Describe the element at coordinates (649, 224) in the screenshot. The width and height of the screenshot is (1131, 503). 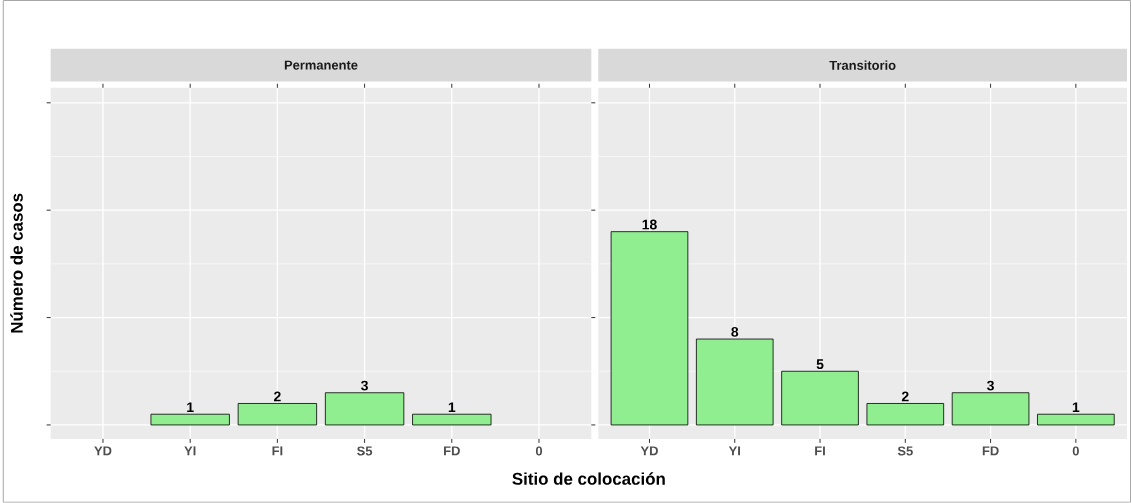
I see `data-label: 18` at that location.